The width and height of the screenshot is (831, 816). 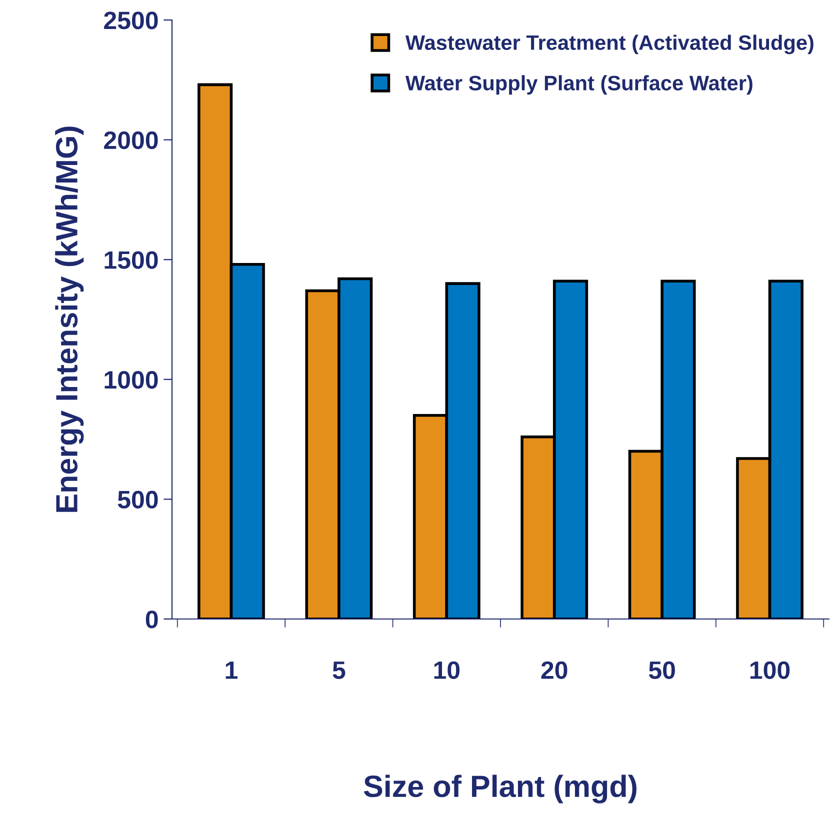 What do you see at coordinates (770, 670) in the screenshot?
I see `x-tick-label: 100` at bounding box center [770, 670].